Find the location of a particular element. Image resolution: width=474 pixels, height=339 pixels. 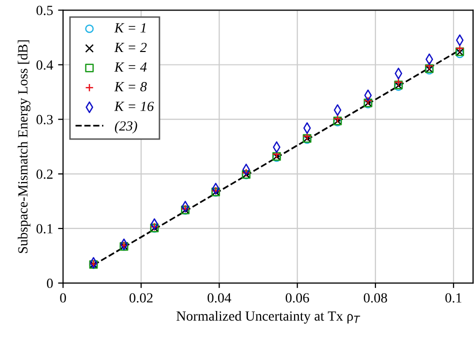

x-tick-label: 0.1 is located at coordinates (453, 298).